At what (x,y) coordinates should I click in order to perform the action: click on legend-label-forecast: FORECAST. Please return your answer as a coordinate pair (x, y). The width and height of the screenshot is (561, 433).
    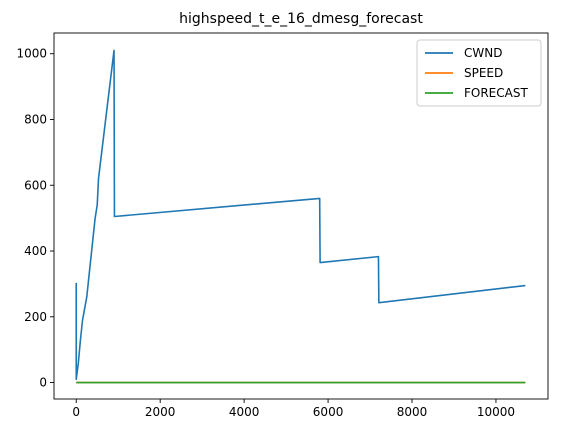
    Looking at the image, I should click on (496, 93).